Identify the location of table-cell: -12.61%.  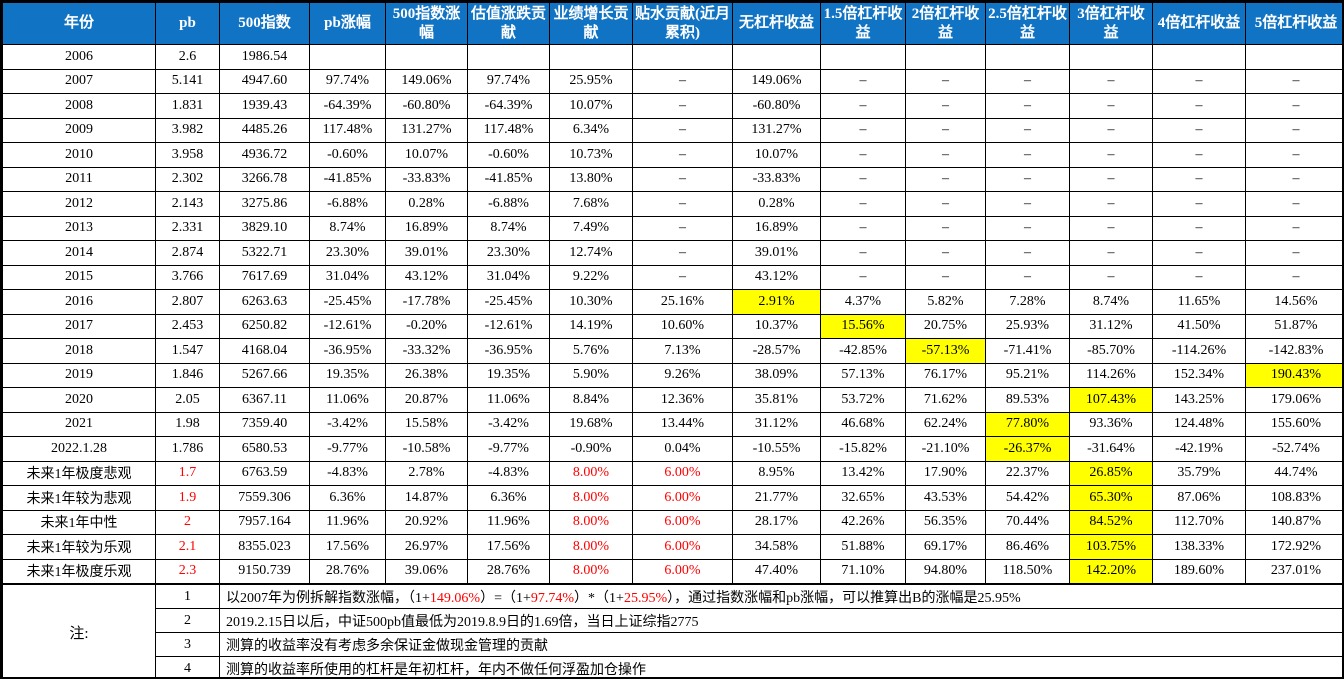
(347, 326).